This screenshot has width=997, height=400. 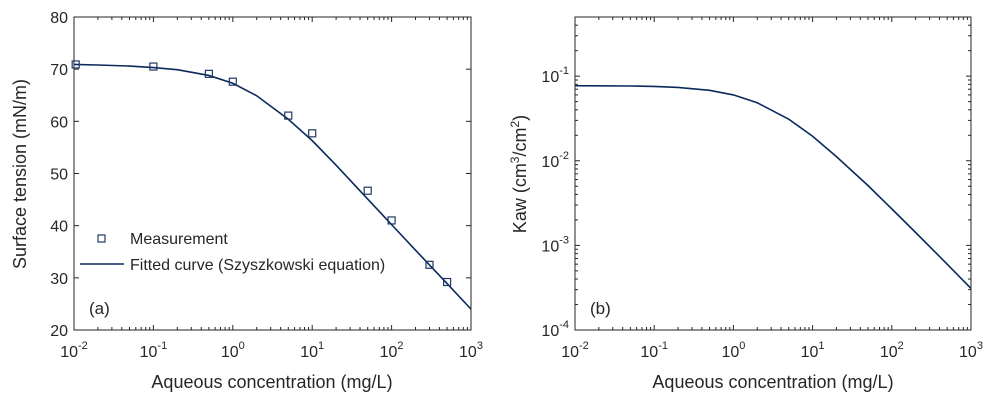 What do you see at coordinates (520, 141) in the screenshot?
I see `ylabel-part-b: /cm` at bounding box center [520, 141].